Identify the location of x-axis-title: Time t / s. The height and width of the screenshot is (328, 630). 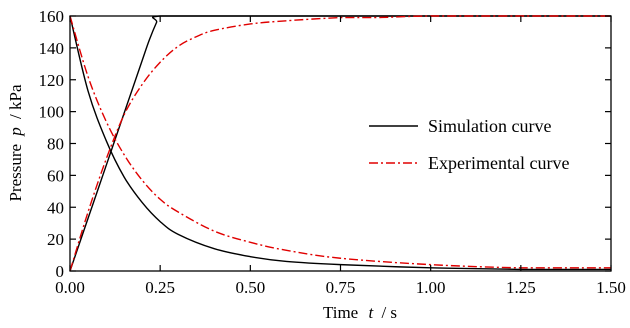
(360, 312).